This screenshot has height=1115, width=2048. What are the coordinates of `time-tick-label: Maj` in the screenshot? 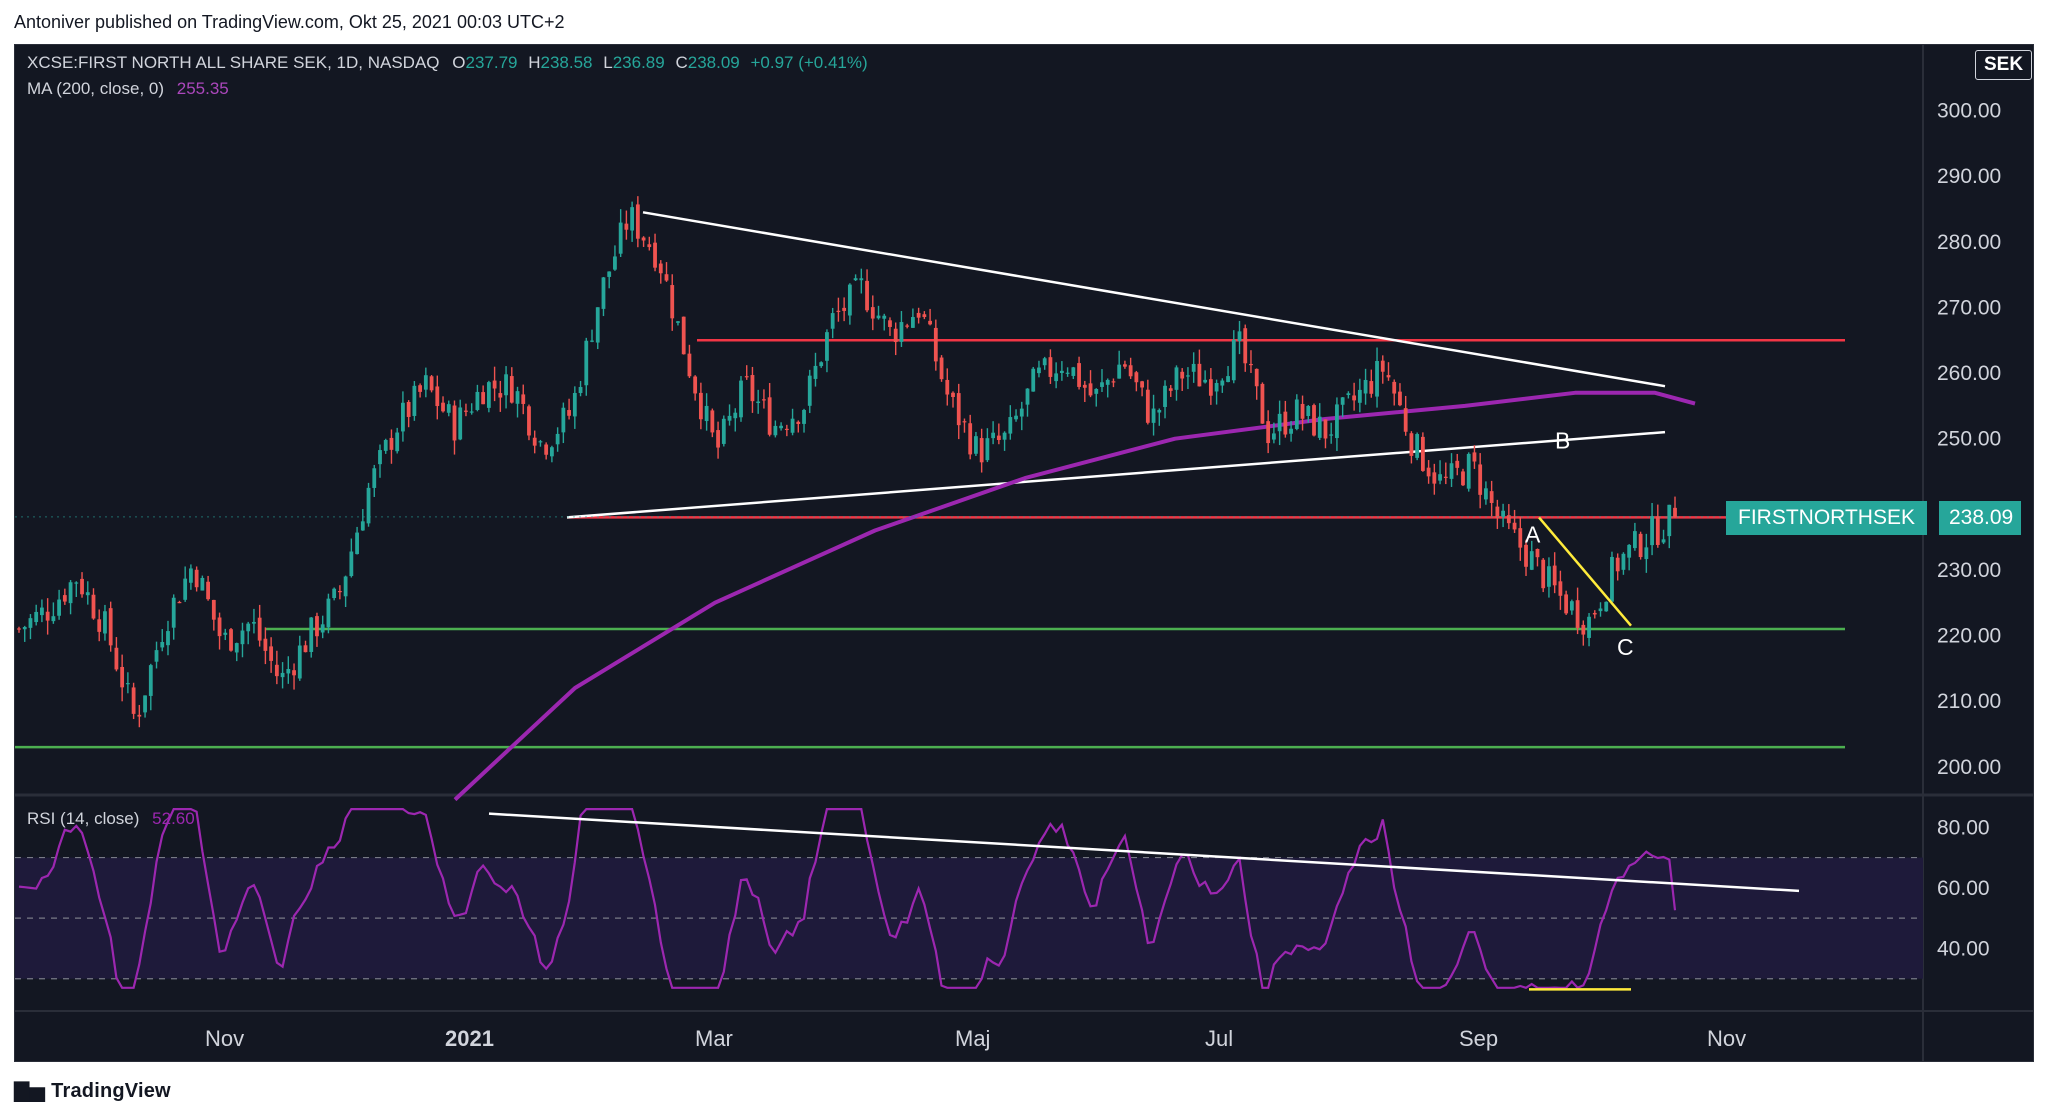 It's located at (972, 1038).